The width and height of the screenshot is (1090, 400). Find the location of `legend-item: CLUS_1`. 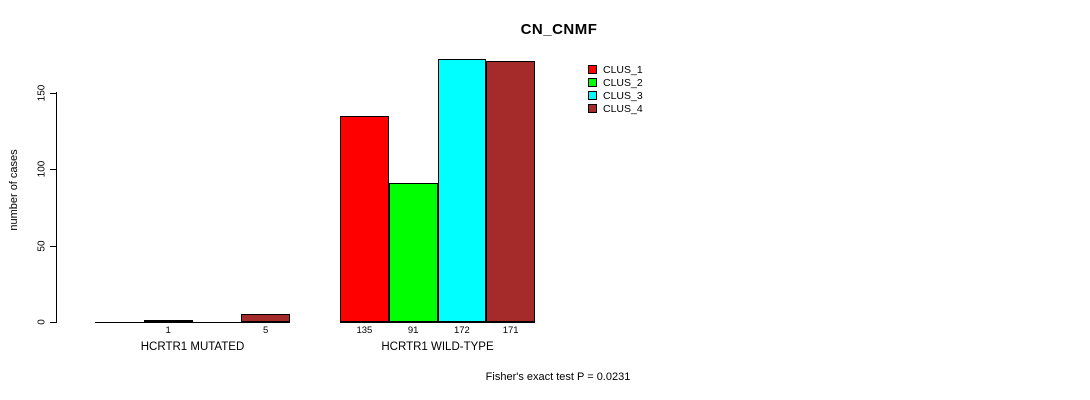

legend-item: CLUS_1 is located at coordinates (615, 69).